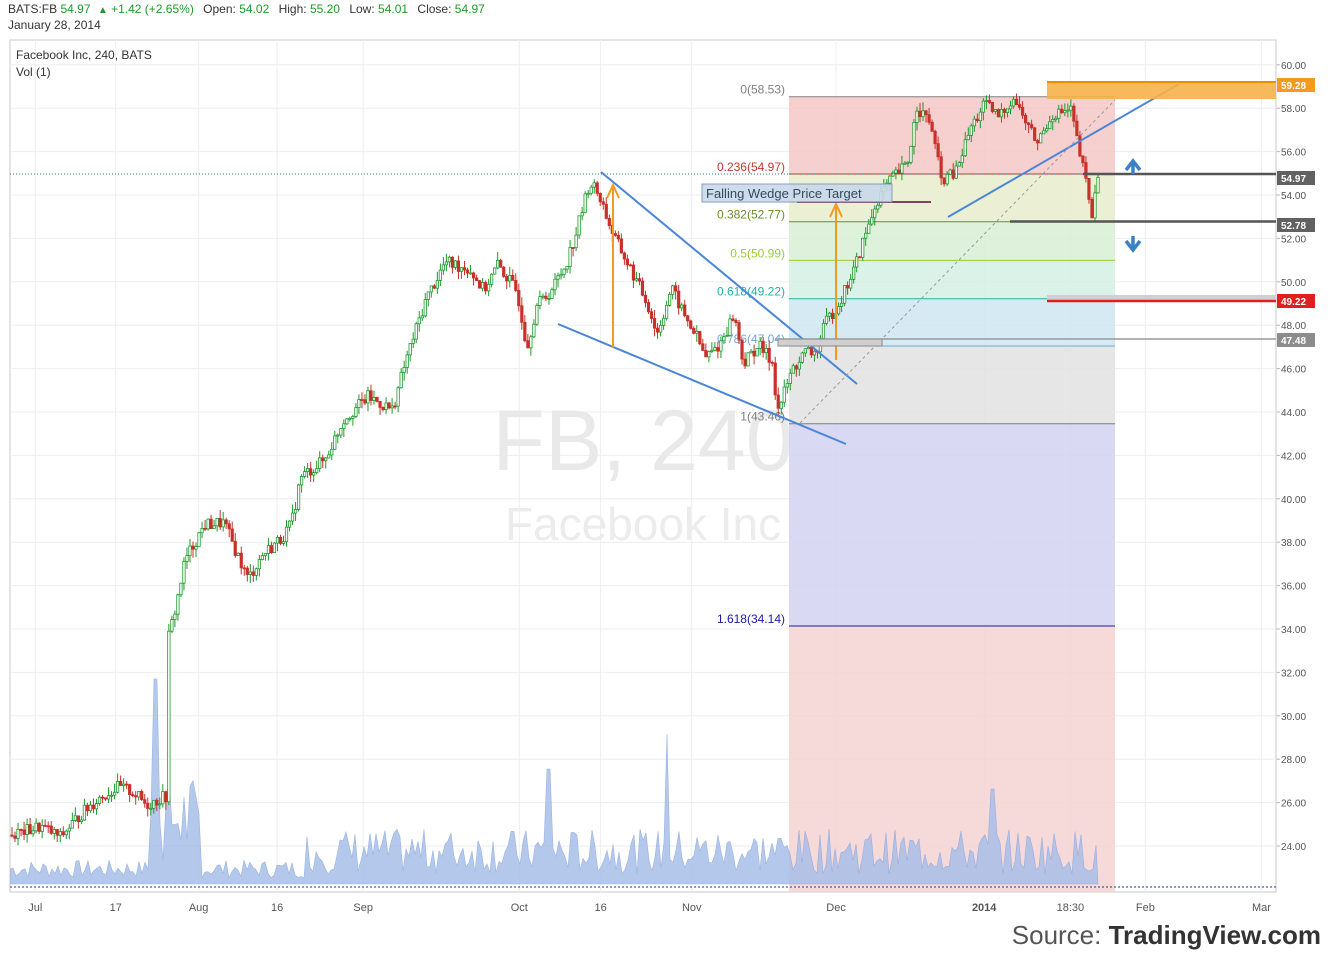 The height and width of the screenshot is (964, 1335). I want to click on y-tick-label: 46.00, so click(1293, 370).